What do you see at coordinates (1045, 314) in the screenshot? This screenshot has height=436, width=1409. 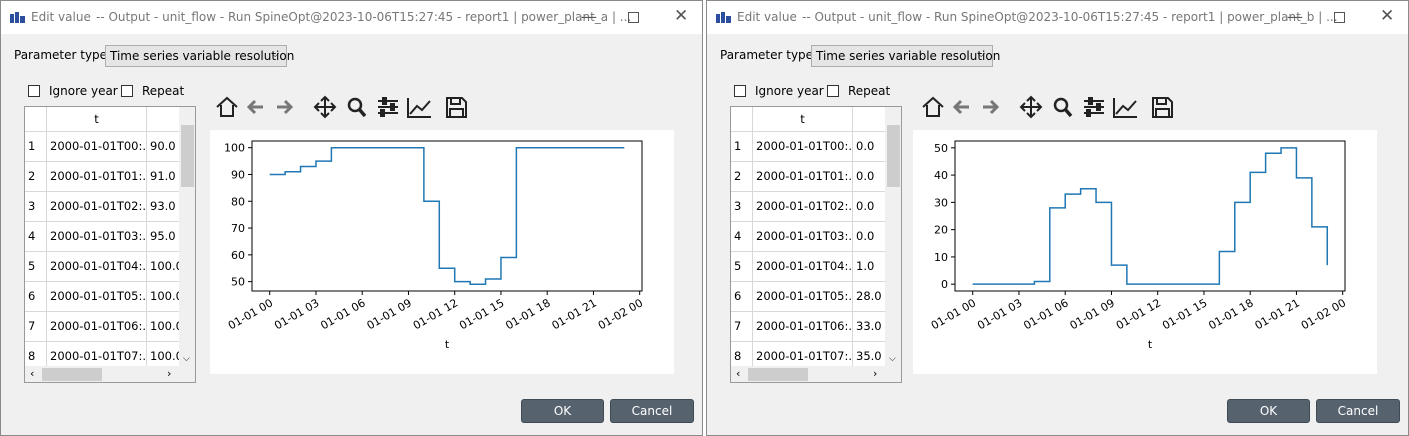 I see `x-tick-label: 01-01 06` at bounding box center [1045, 314].